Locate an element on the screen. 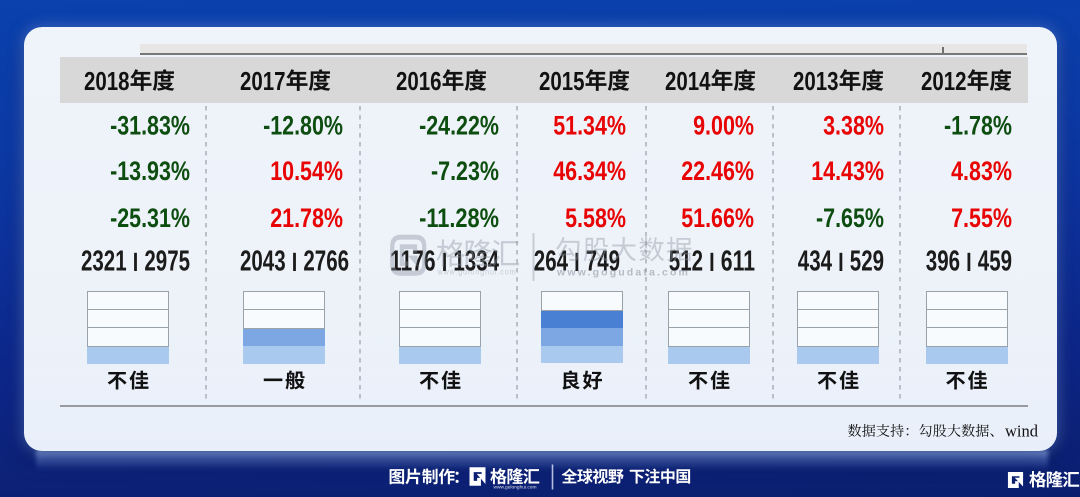 The width and height of the screenshot is (1080, 497). svg-text: 5.58% is located at coordinates (595, 218).